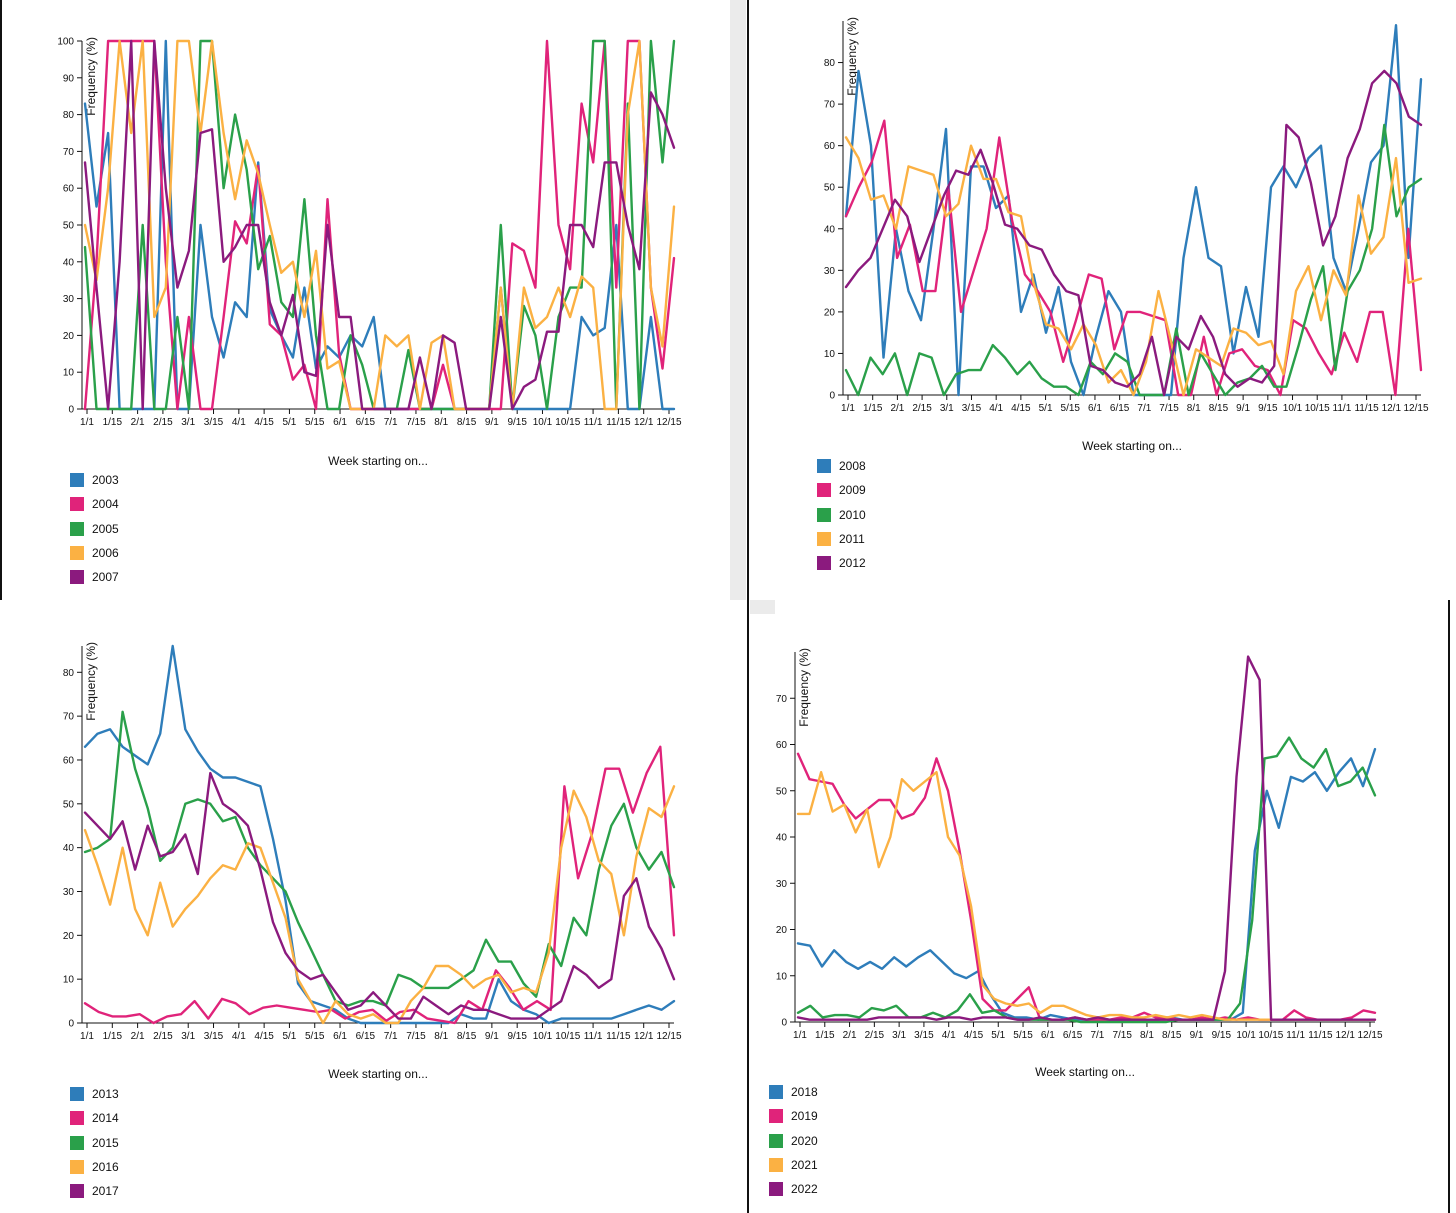 This screenshot has height=1213, width=1456. What do you see at coordinates (105, 1191) in the screenshot?
I see `legend-label: 2017` at bounding box center [105, 1191].